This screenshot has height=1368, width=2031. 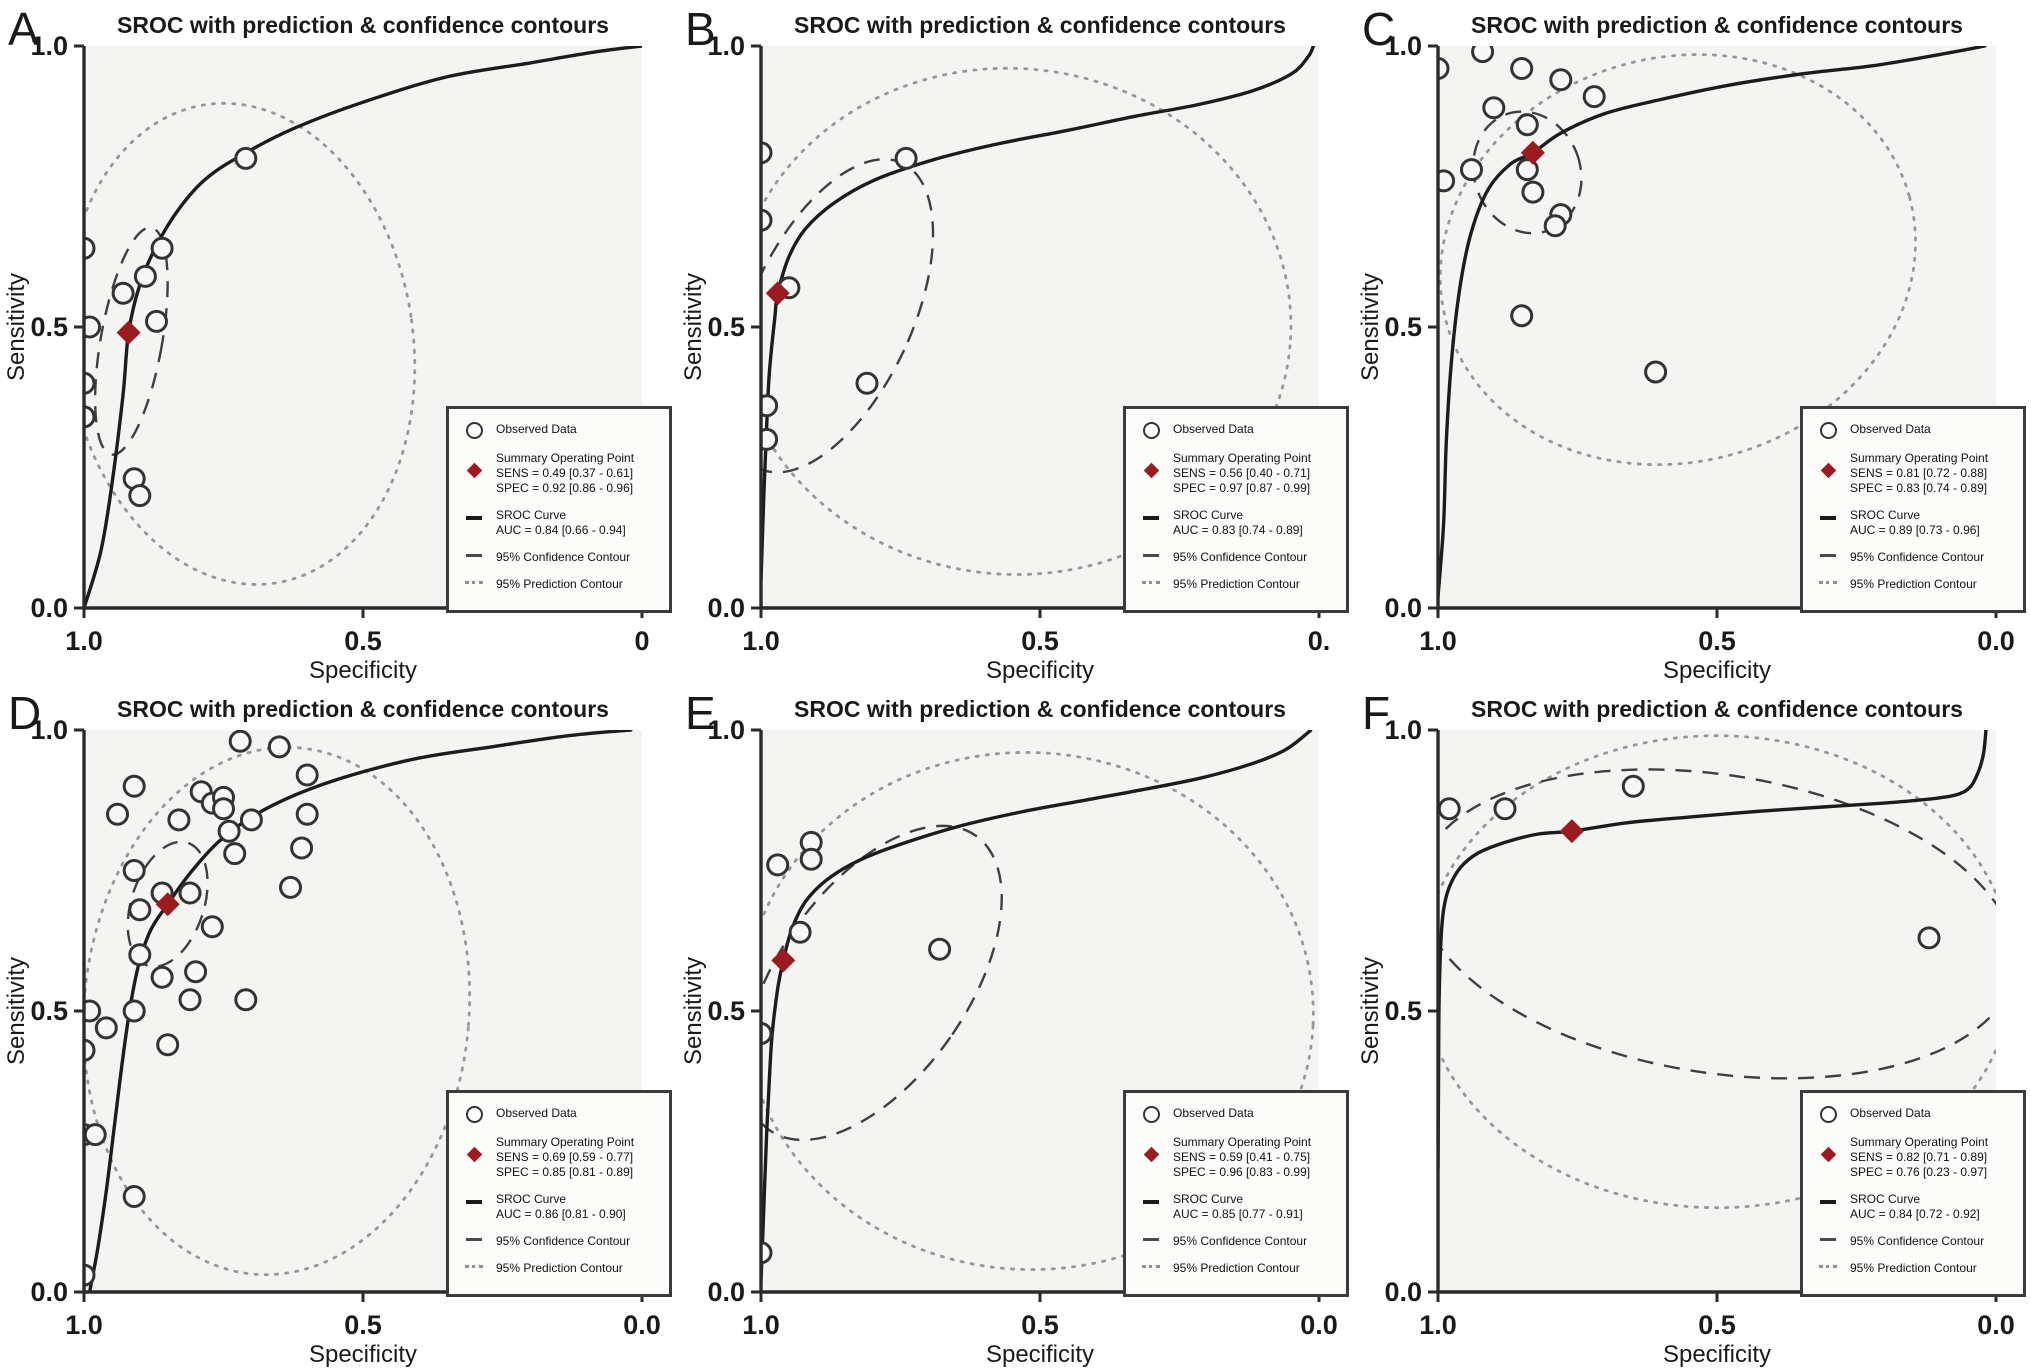 What do you see at coordinates (1379, 29) in the screenshot?
I see `panel-letter: C` at bounding box center [1379, 29].